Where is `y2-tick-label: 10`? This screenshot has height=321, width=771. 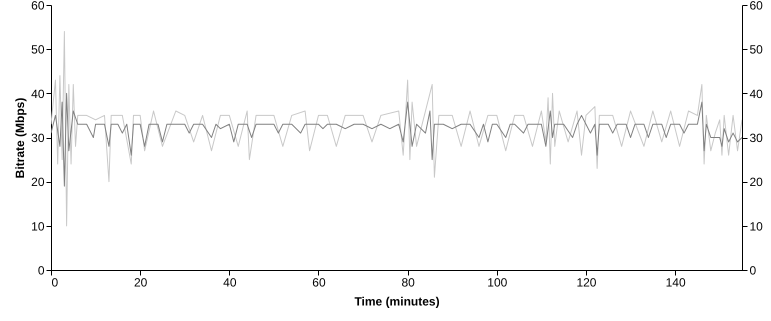 y2-tick-label: 10 is located at coordinates (757, 226).